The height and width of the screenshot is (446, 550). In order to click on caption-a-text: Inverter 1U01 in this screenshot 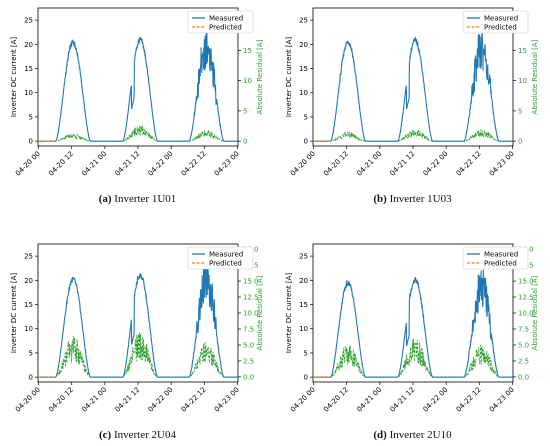, I will do `click(145, 199)`.